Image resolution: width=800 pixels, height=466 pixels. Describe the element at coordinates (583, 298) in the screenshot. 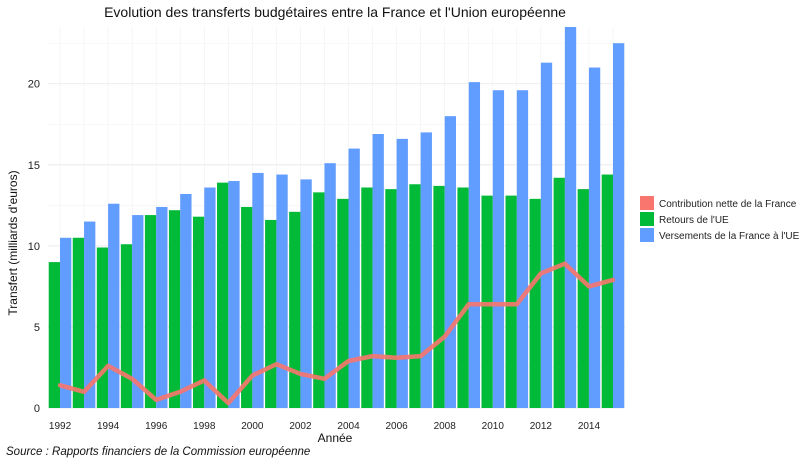

I see `bar-retours-2014` at that location.